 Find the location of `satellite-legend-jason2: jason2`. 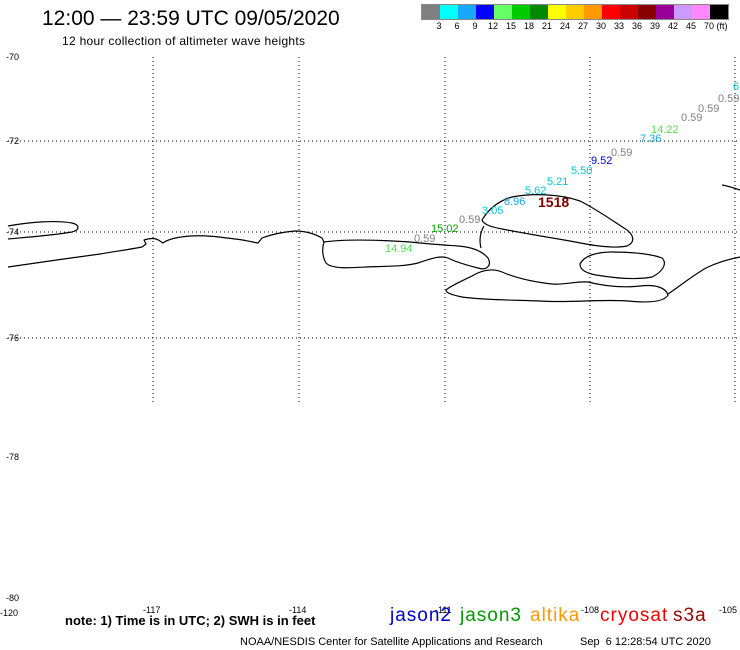

satellite-legend-jason2: jason2 is located at coordinates (421, 615).